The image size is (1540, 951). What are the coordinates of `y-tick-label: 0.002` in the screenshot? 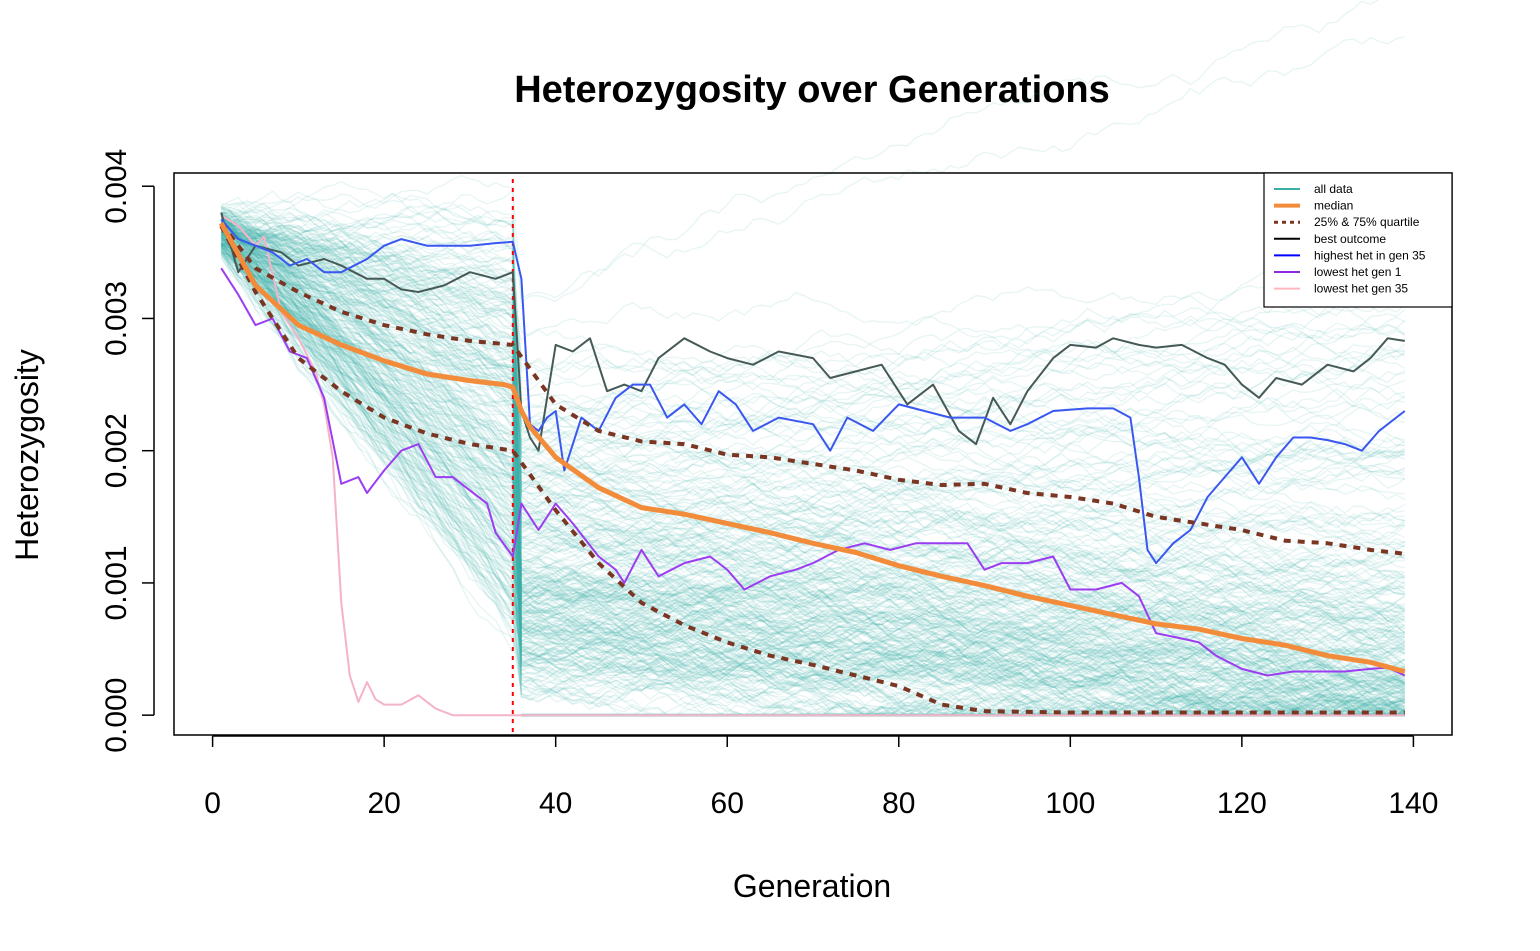 It's located at (116, 450).